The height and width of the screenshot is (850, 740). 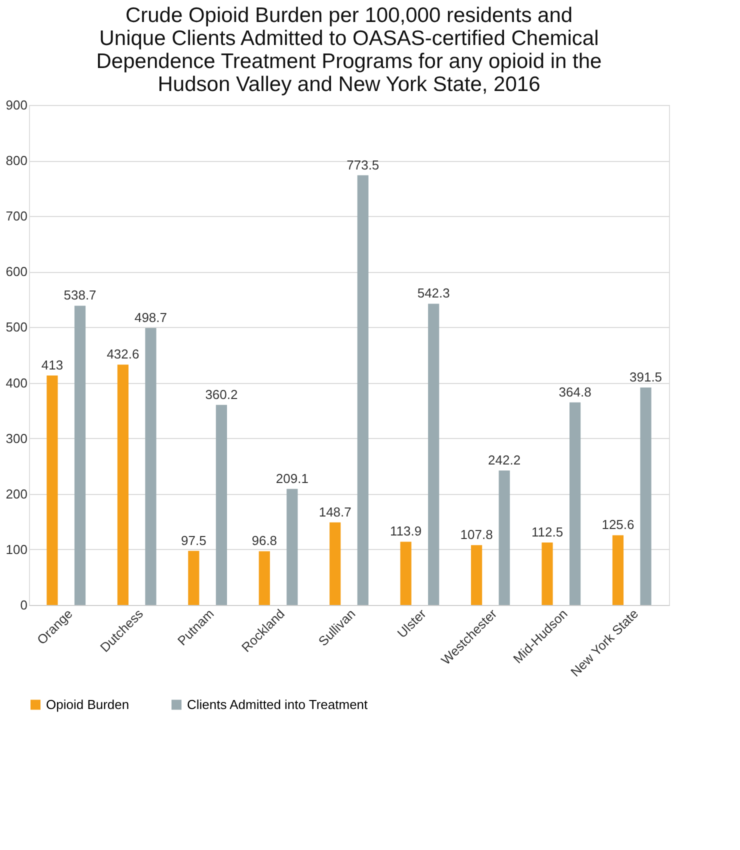 What do you see at coordinates (292, 478) in the screenshot?
I see `data-label: 209.1` at bounding box center [292, 478].